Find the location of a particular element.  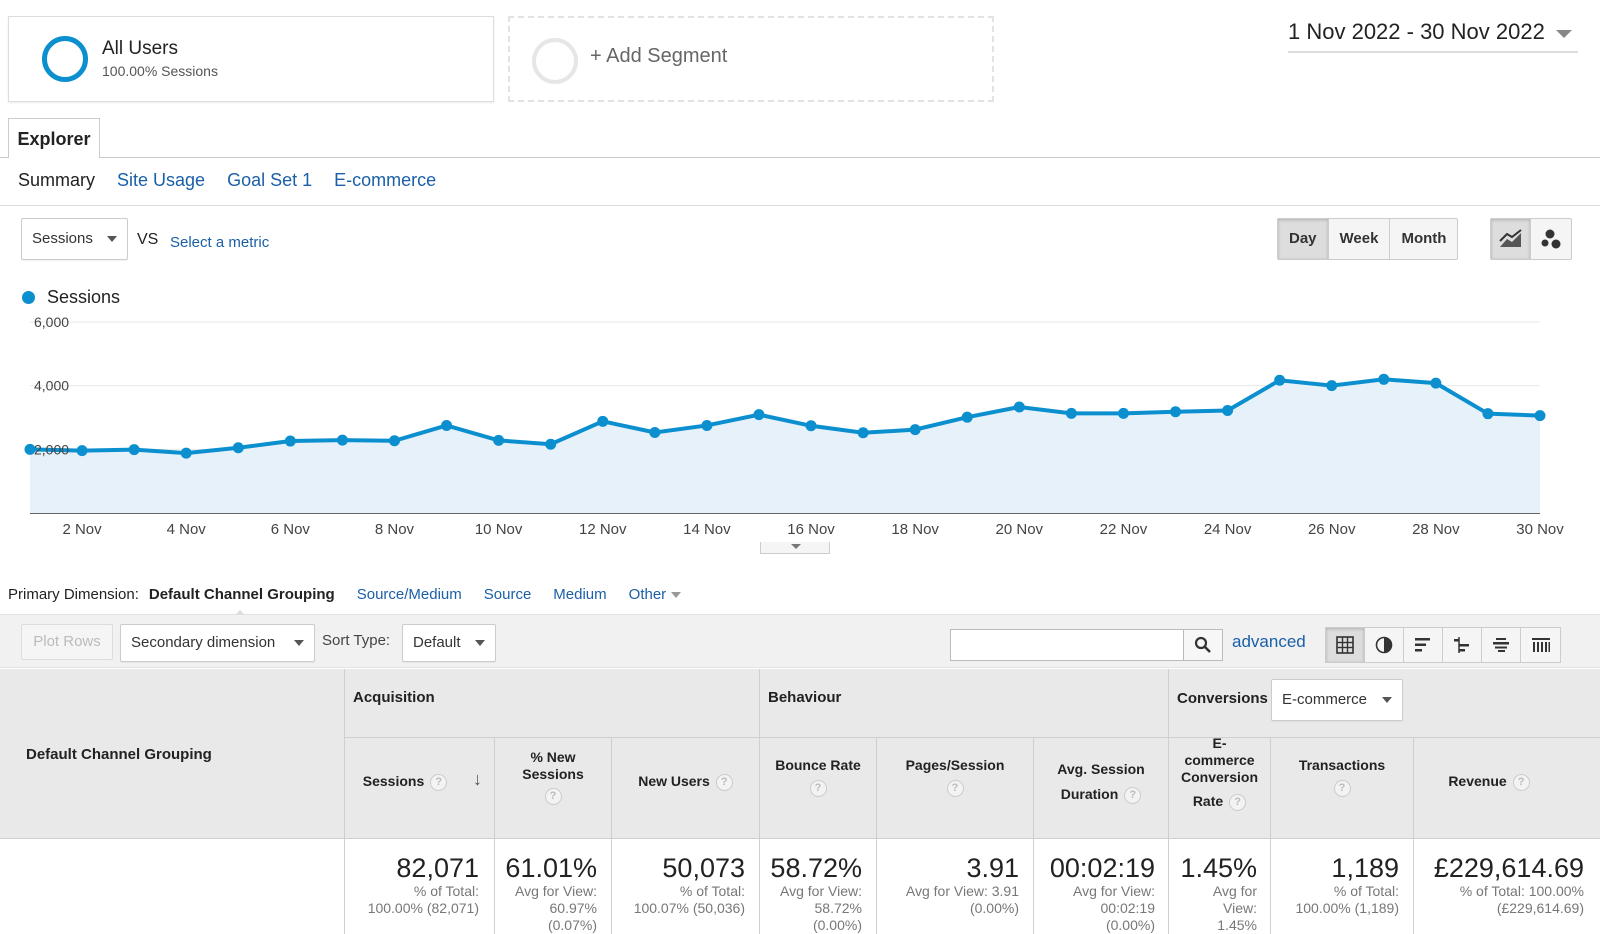

comparison-view-button is located at coordinates (1462, 645).